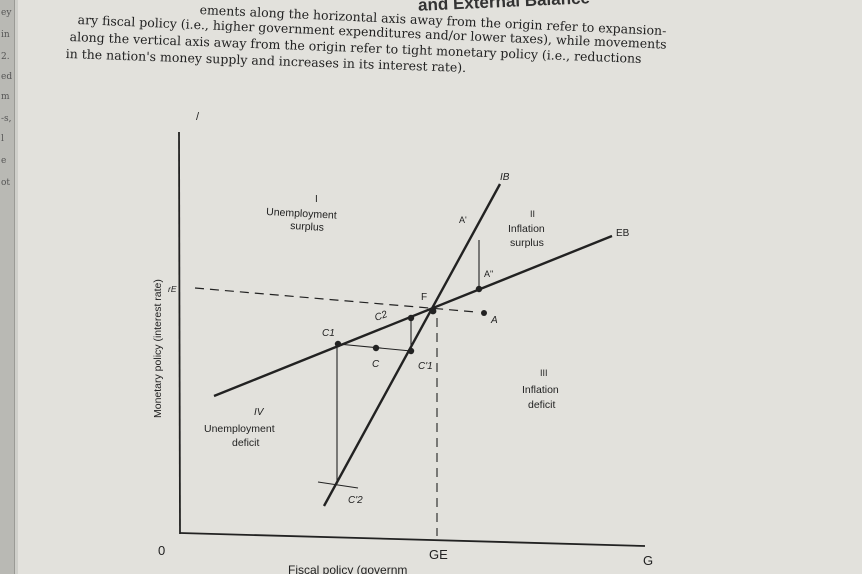 Image resolution: width=862 pixels, height=574 pixels. Describe the element at coordinates (494, 320) in the screenshot. I see `point-A-label: A` at that location.